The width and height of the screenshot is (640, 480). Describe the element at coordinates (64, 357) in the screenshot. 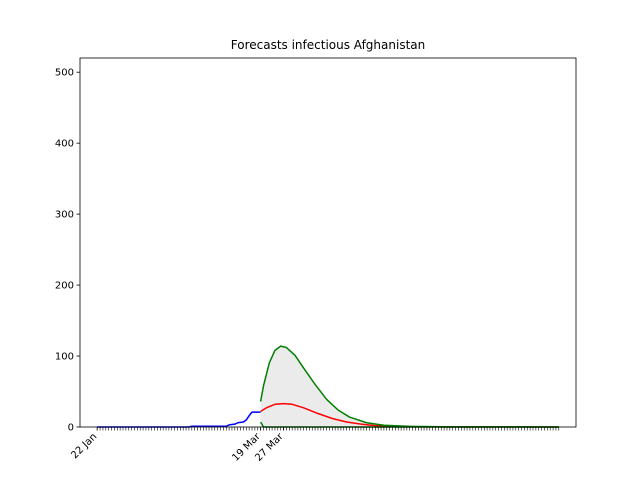

I see `y-tick-label: 100` at that location.